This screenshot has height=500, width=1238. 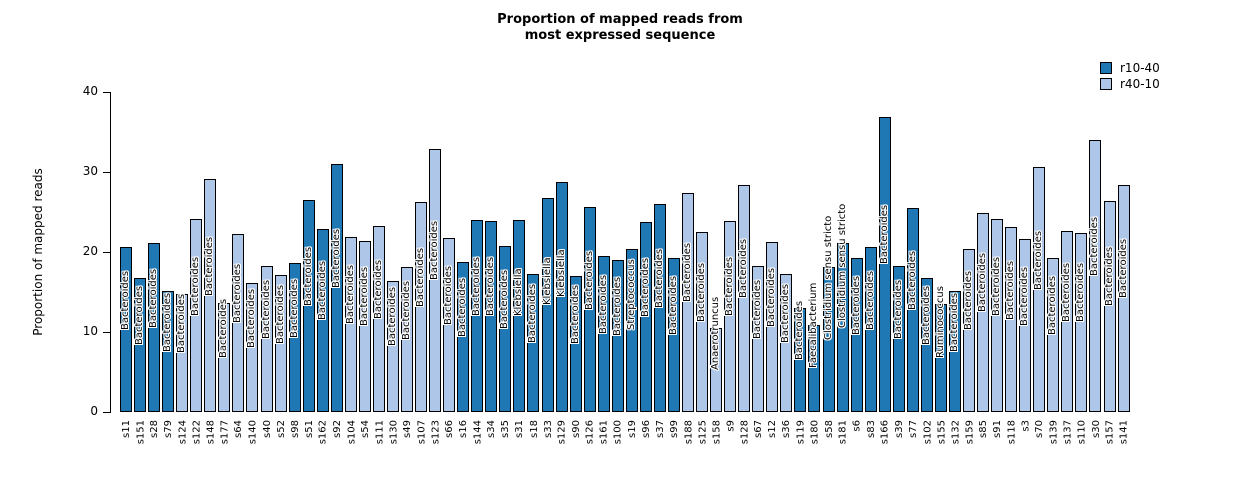 What do you see at coordinates (787, 429) in the screenshot?
I see `x-tick-label: s36` at bounding box center [787, 429].